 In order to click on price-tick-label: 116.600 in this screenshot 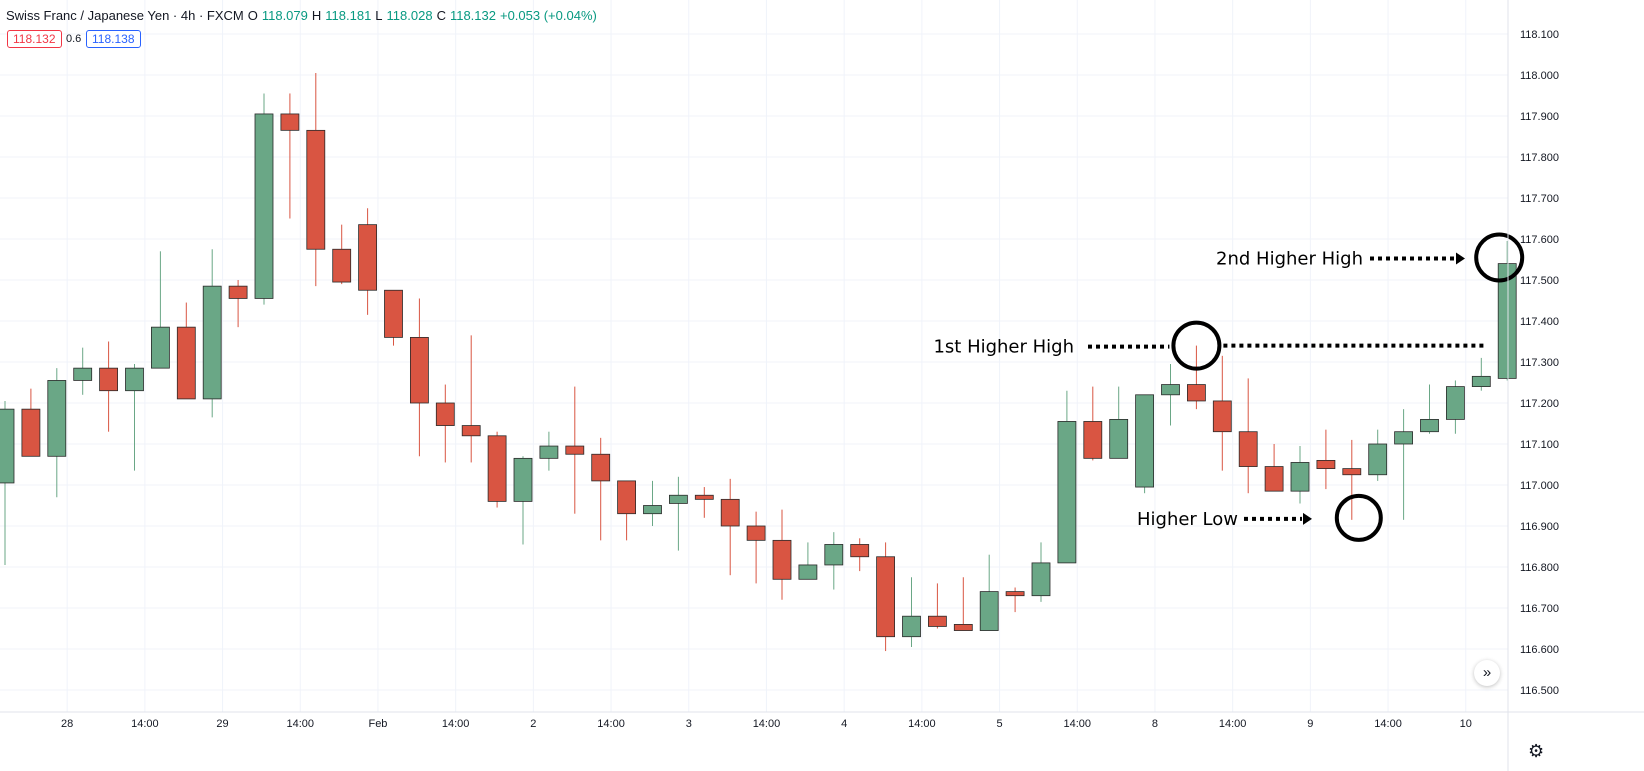, I will do `click(1539, 650)`.